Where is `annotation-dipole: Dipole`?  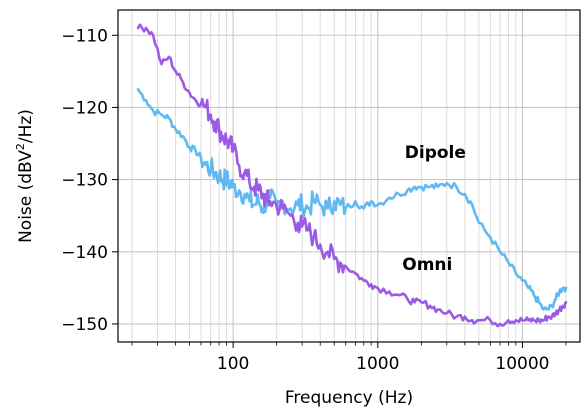
annotation-dipole: Dipole is located at coordinates (435, 153).